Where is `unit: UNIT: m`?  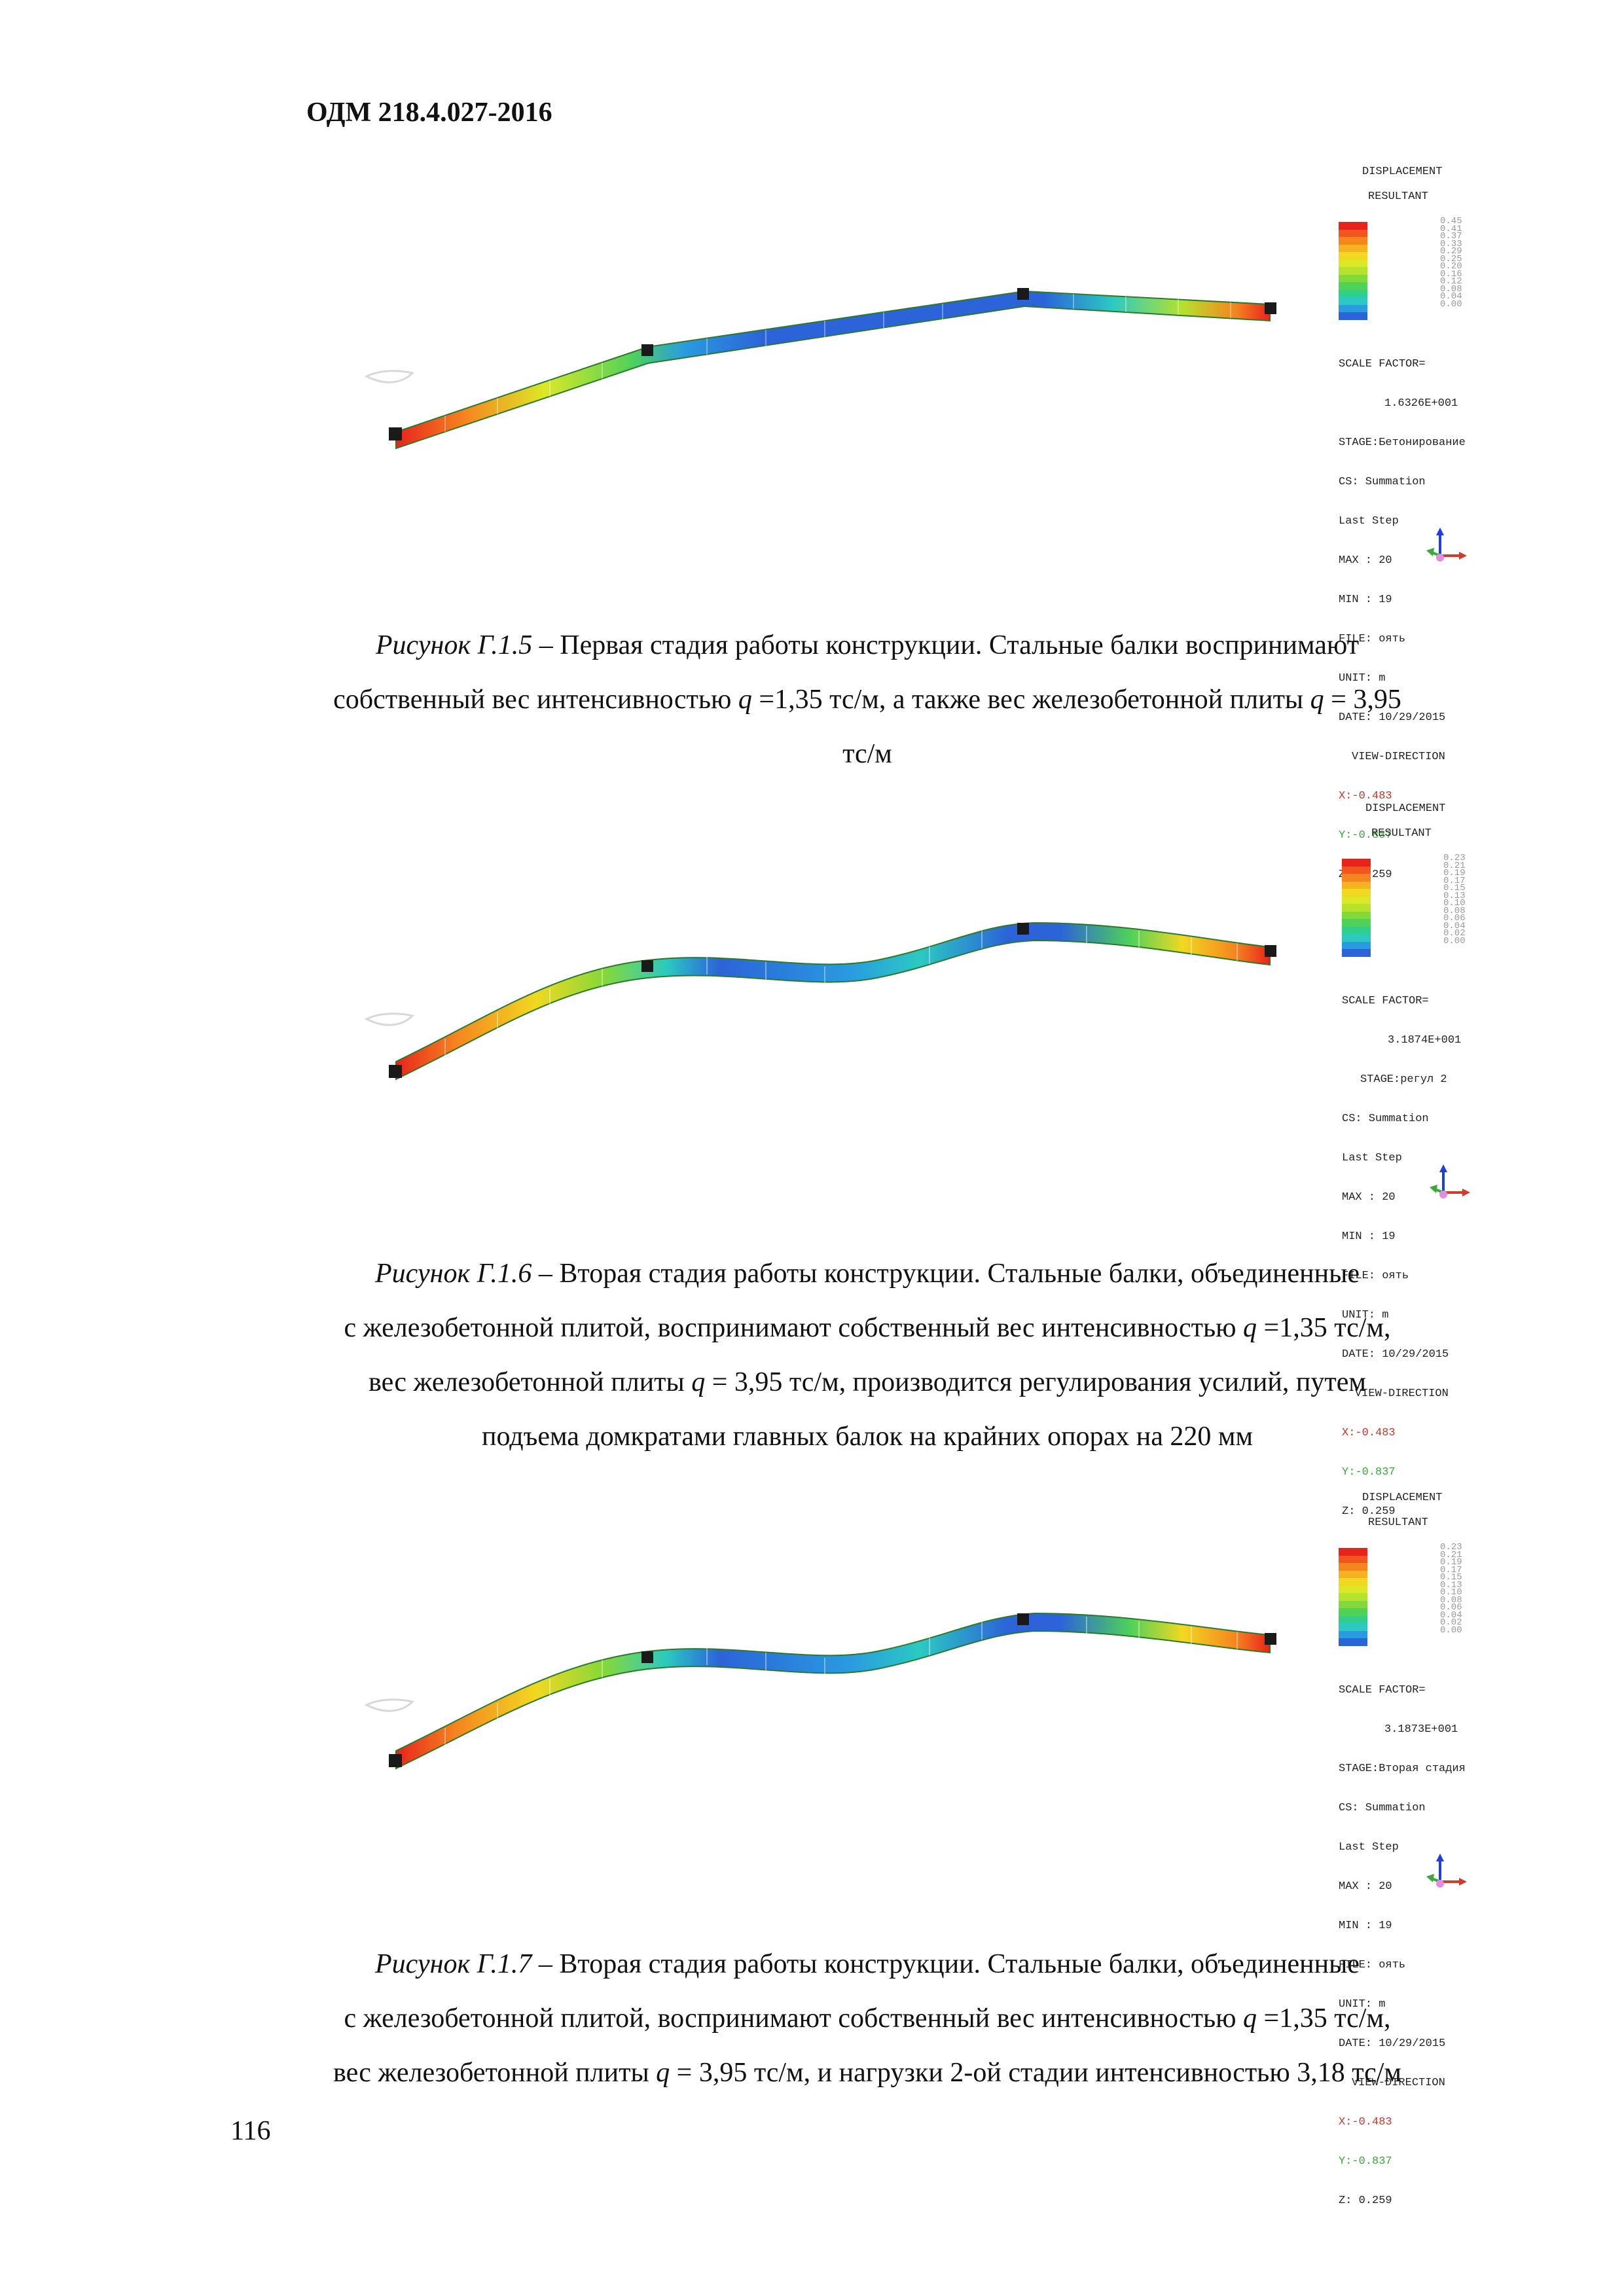 unit: UNIT: m is located at coordinates (1362, 678).